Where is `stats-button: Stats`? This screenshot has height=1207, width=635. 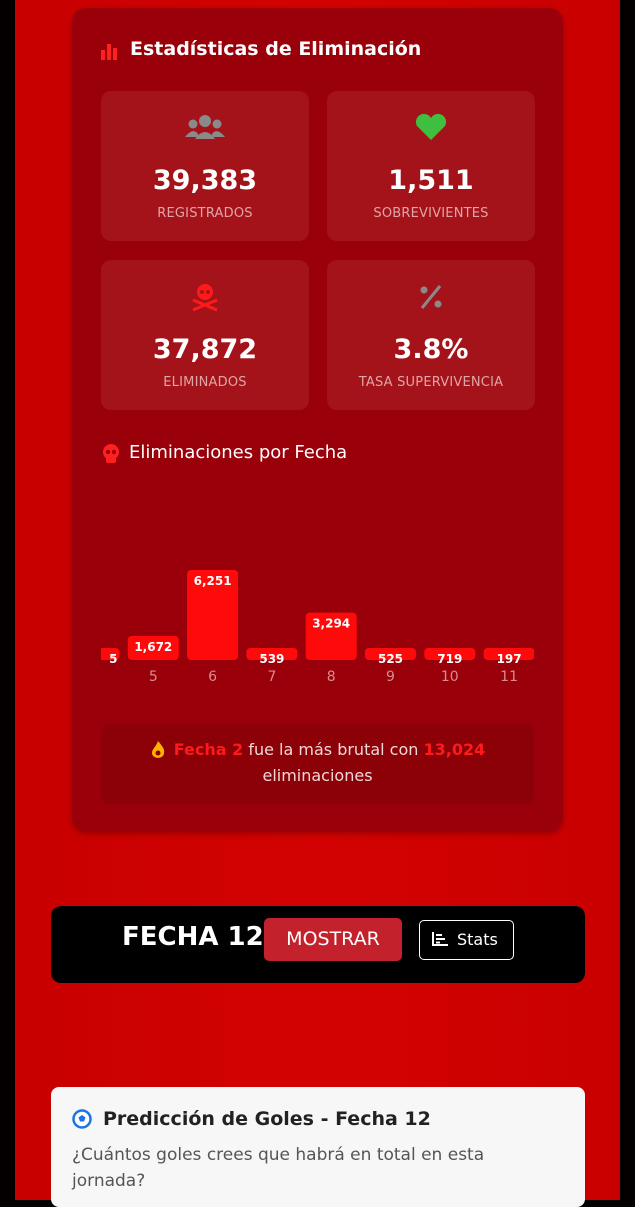
stats-button: Stats is located at coordinates (466, 940).